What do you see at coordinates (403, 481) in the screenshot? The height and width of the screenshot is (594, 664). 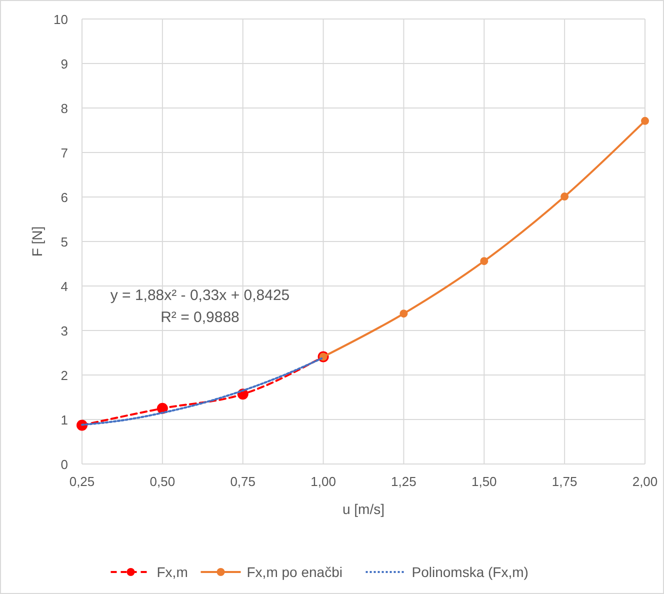 I see `x-tick-label: 1,25` at bounding box center [403, 481].